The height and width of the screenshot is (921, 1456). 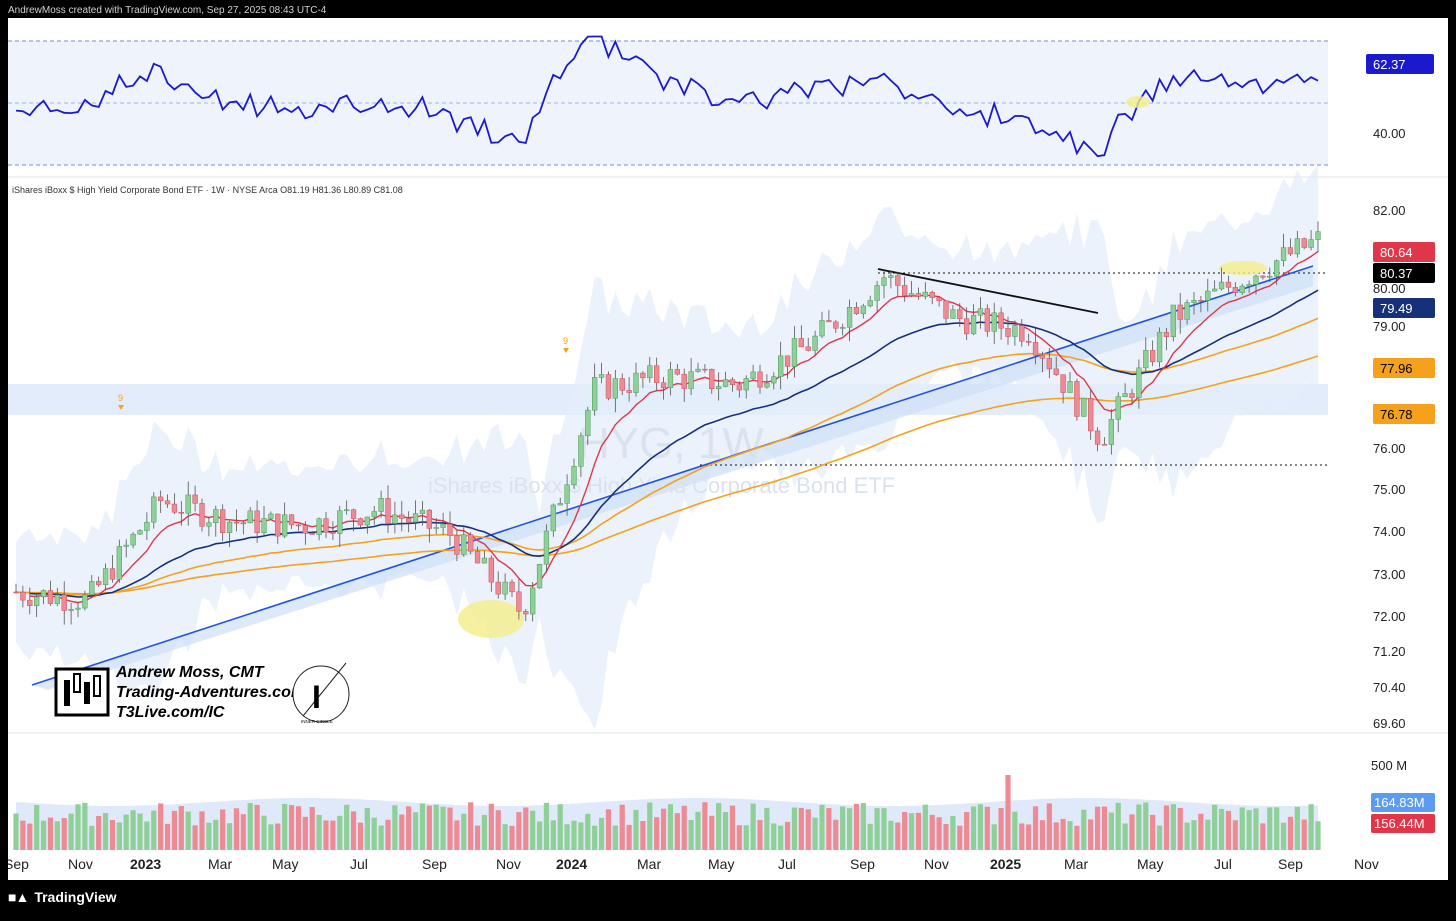 I want to click on downtrend-line, so click(x=988, y=291).